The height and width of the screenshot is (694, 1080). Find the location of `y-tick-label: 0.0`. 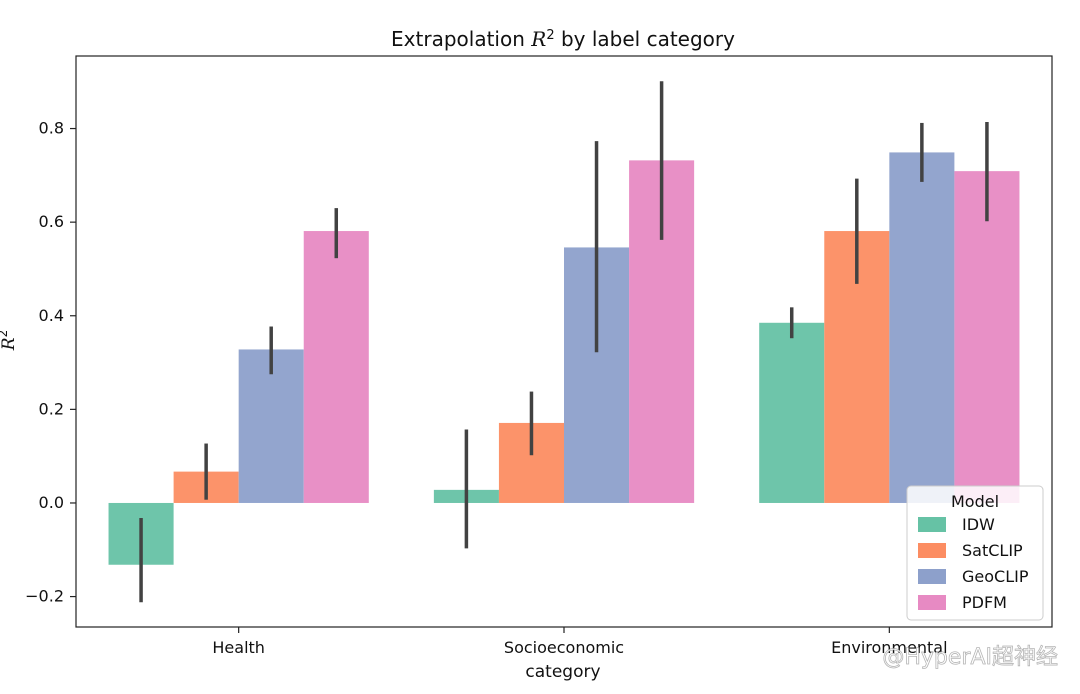

y-tick-label: 0.0 is located at coordinates (51, 502).